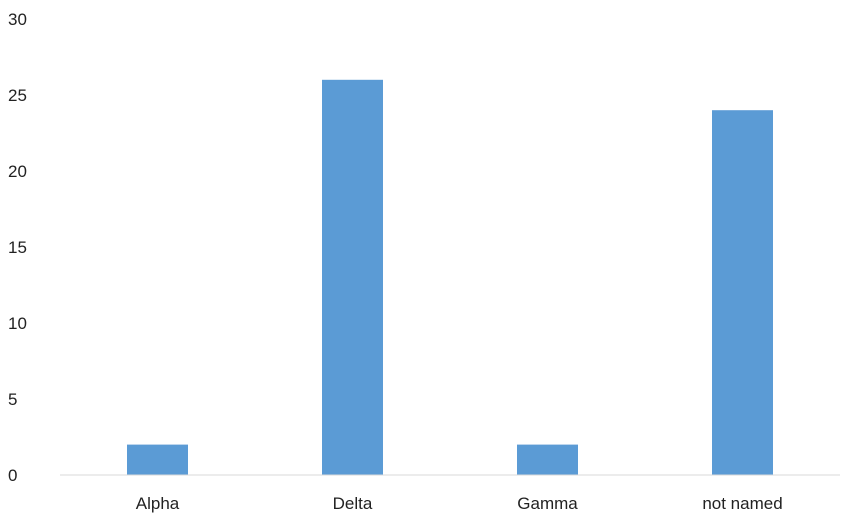 The image size is (844, 518). I want to click on y-tick-label: 15, so click(17, 247).